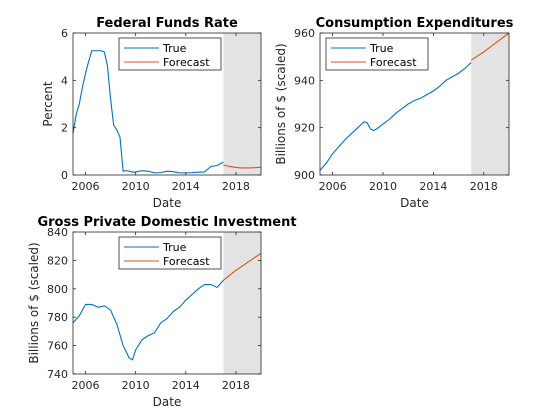 The image size is (560, 420). Describe the element at coordinates (64, 80) in the screenshot. I see `y-tick-label: 4` at that location.